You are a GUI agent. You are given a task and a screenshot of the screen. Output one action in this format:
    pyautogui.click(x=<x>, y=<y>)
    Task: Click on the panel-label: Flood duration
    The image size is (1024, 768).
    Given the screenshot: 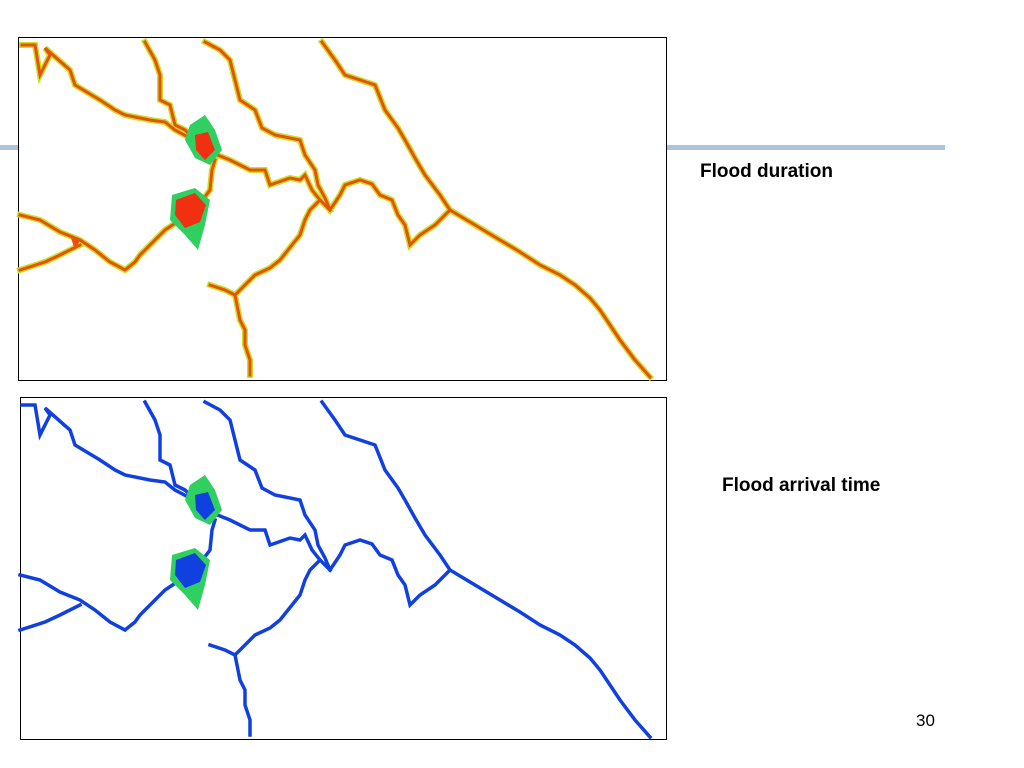 What is the action you would take?
    pyautogui.click(x=766, y=171)
    